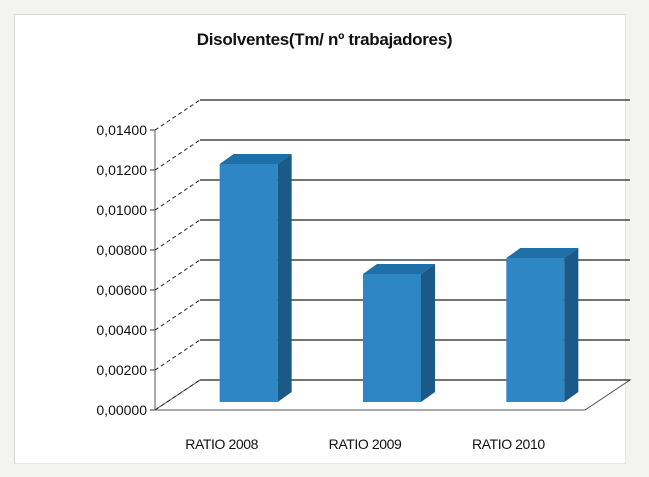 This screenshot has width=649, height=477. What do you see at coordinates (365, 444) in the screenshot?
I see `x-tick-label: RATIO 2009` at bounding box center [365, 444].